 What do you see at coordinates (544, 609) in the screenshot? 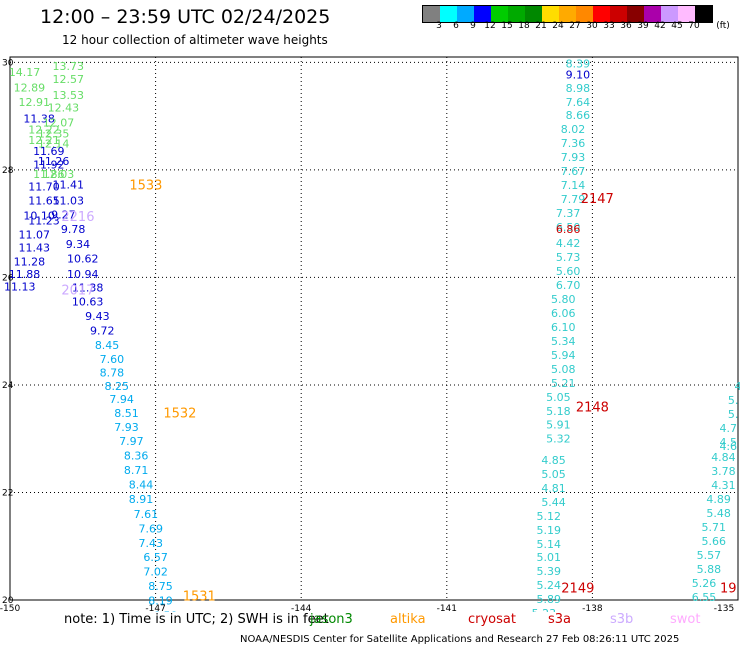
I see `wave-height-label: 5.23` at bounding box center [544, 609].